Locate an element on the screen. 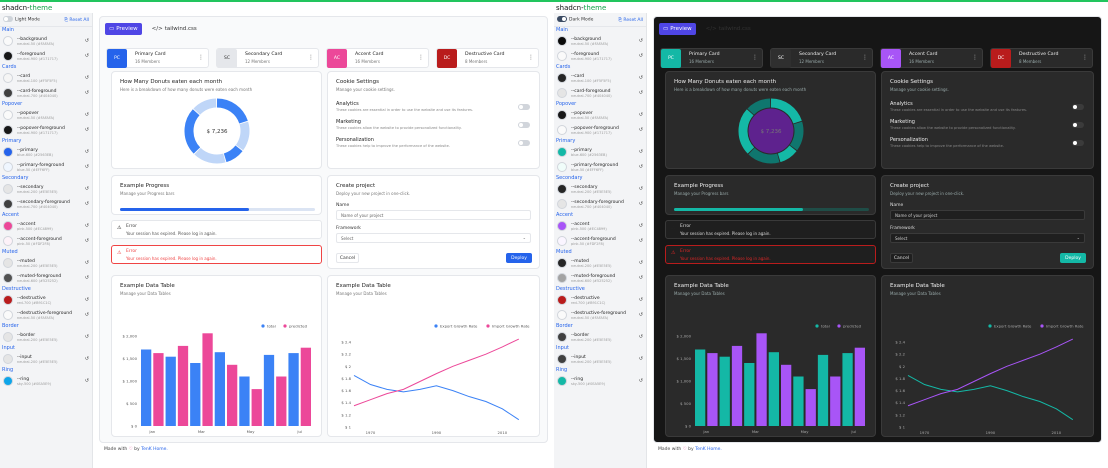 Image resolution: width=1108 pixels, height=468 pixels. token-row: --muted neutral-200 (#E5E5E5) ↺ is located at coordinates (600, 263).